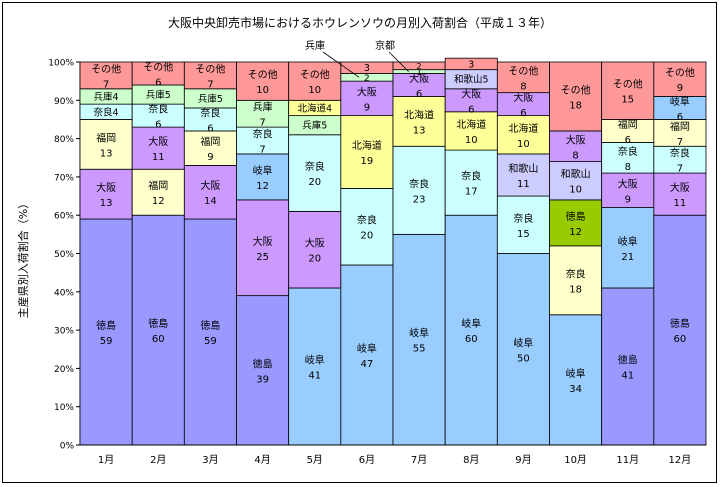 The width and height of the screenshot is (721, 487). I want to click on segment-name-label: 福岡, so click(158, 185).